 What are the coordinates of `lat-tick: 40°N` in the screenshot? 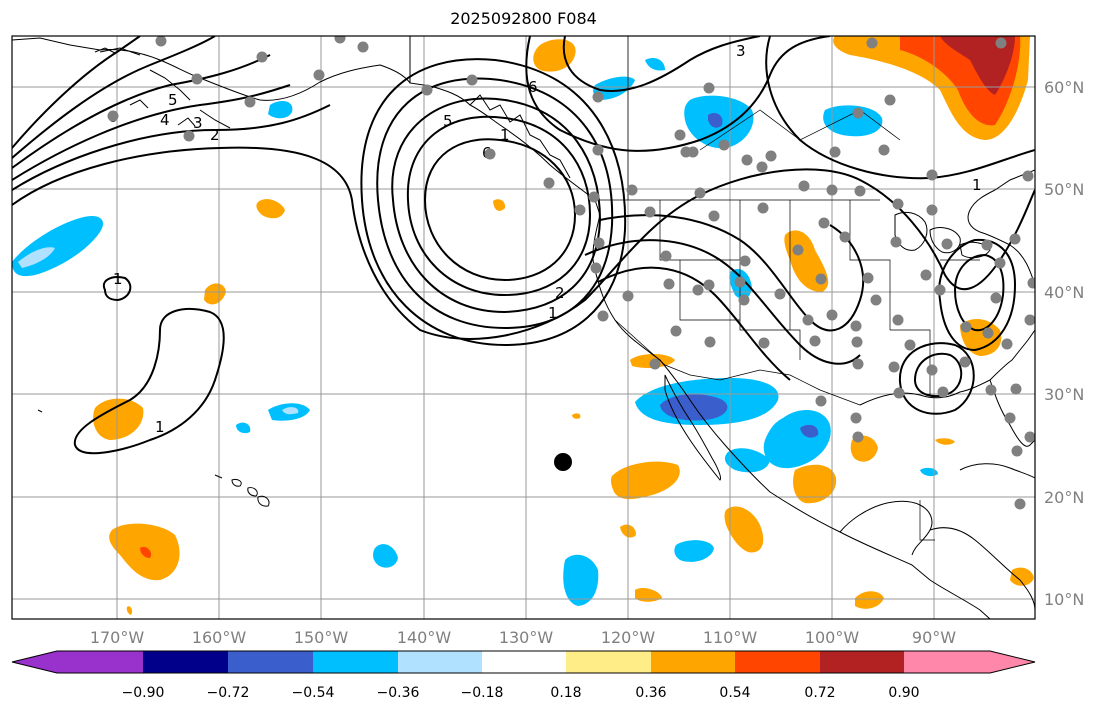 It's located at (1064, 292).